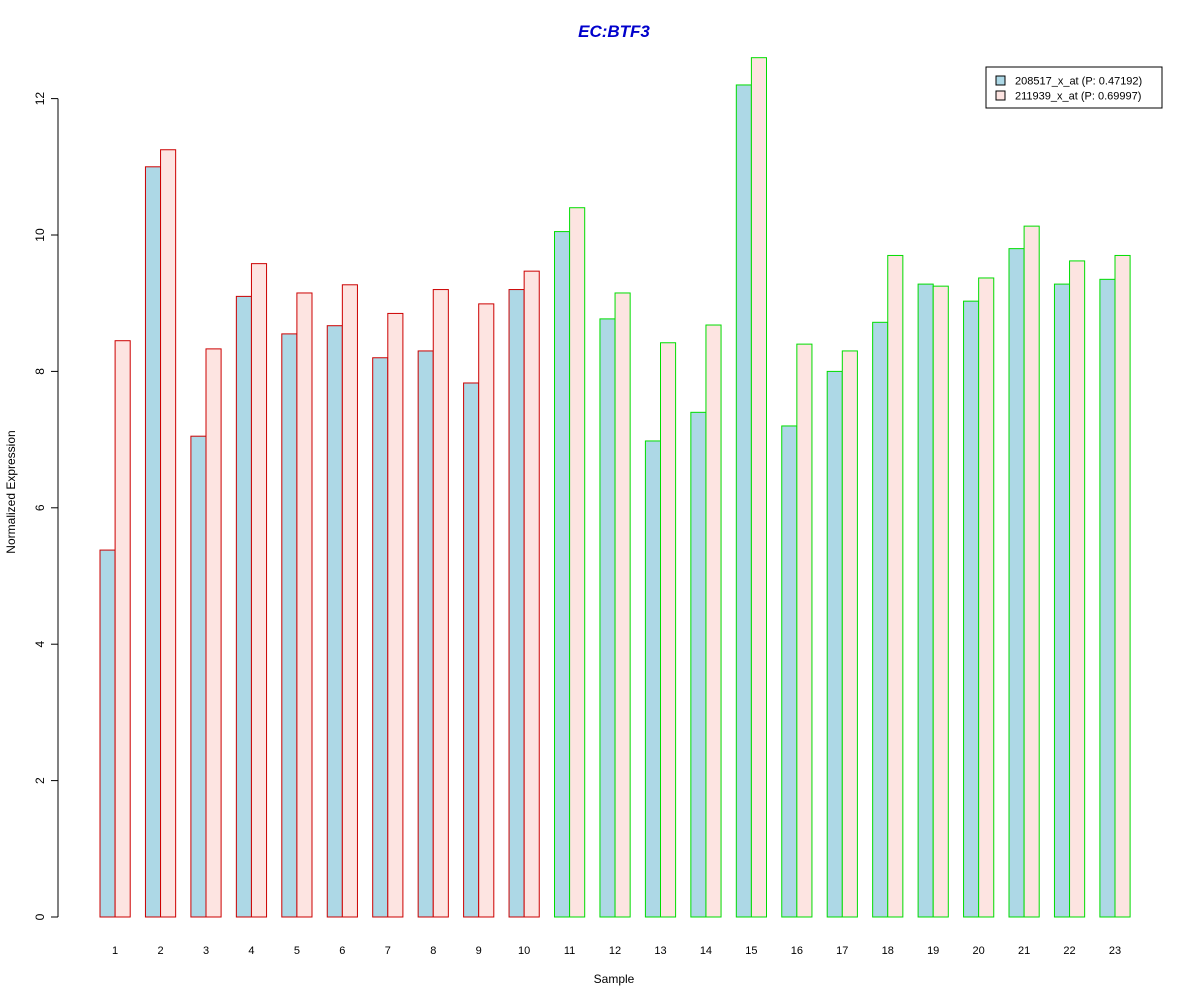 The width and height of the screenshot is (1200, 1005). I want to click on x-tick-labels: 1 2 3 4 5 6 7 8 9 10 11 12 13 14 15 16 17 18 19 20 21 22 23, so click(616, 951).